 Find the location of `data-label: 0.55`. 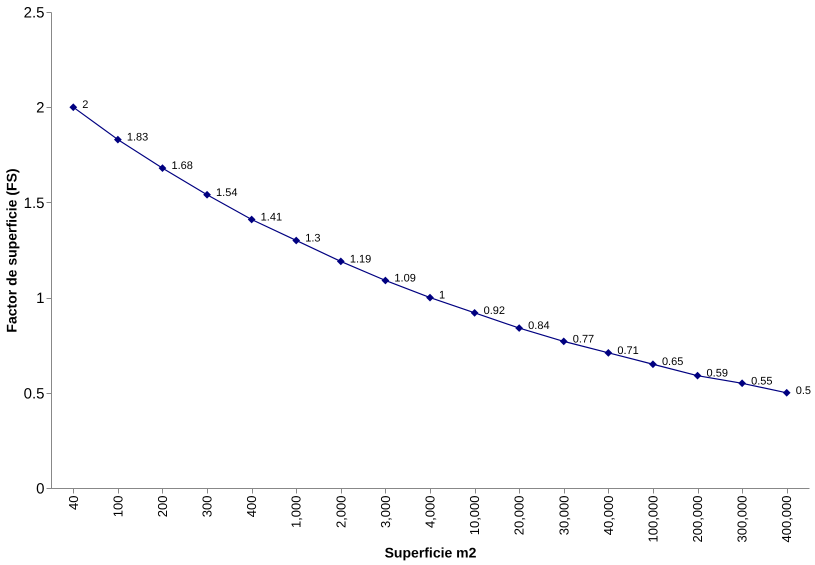

data-label: 0.55 is located at coordinates (762, 381).